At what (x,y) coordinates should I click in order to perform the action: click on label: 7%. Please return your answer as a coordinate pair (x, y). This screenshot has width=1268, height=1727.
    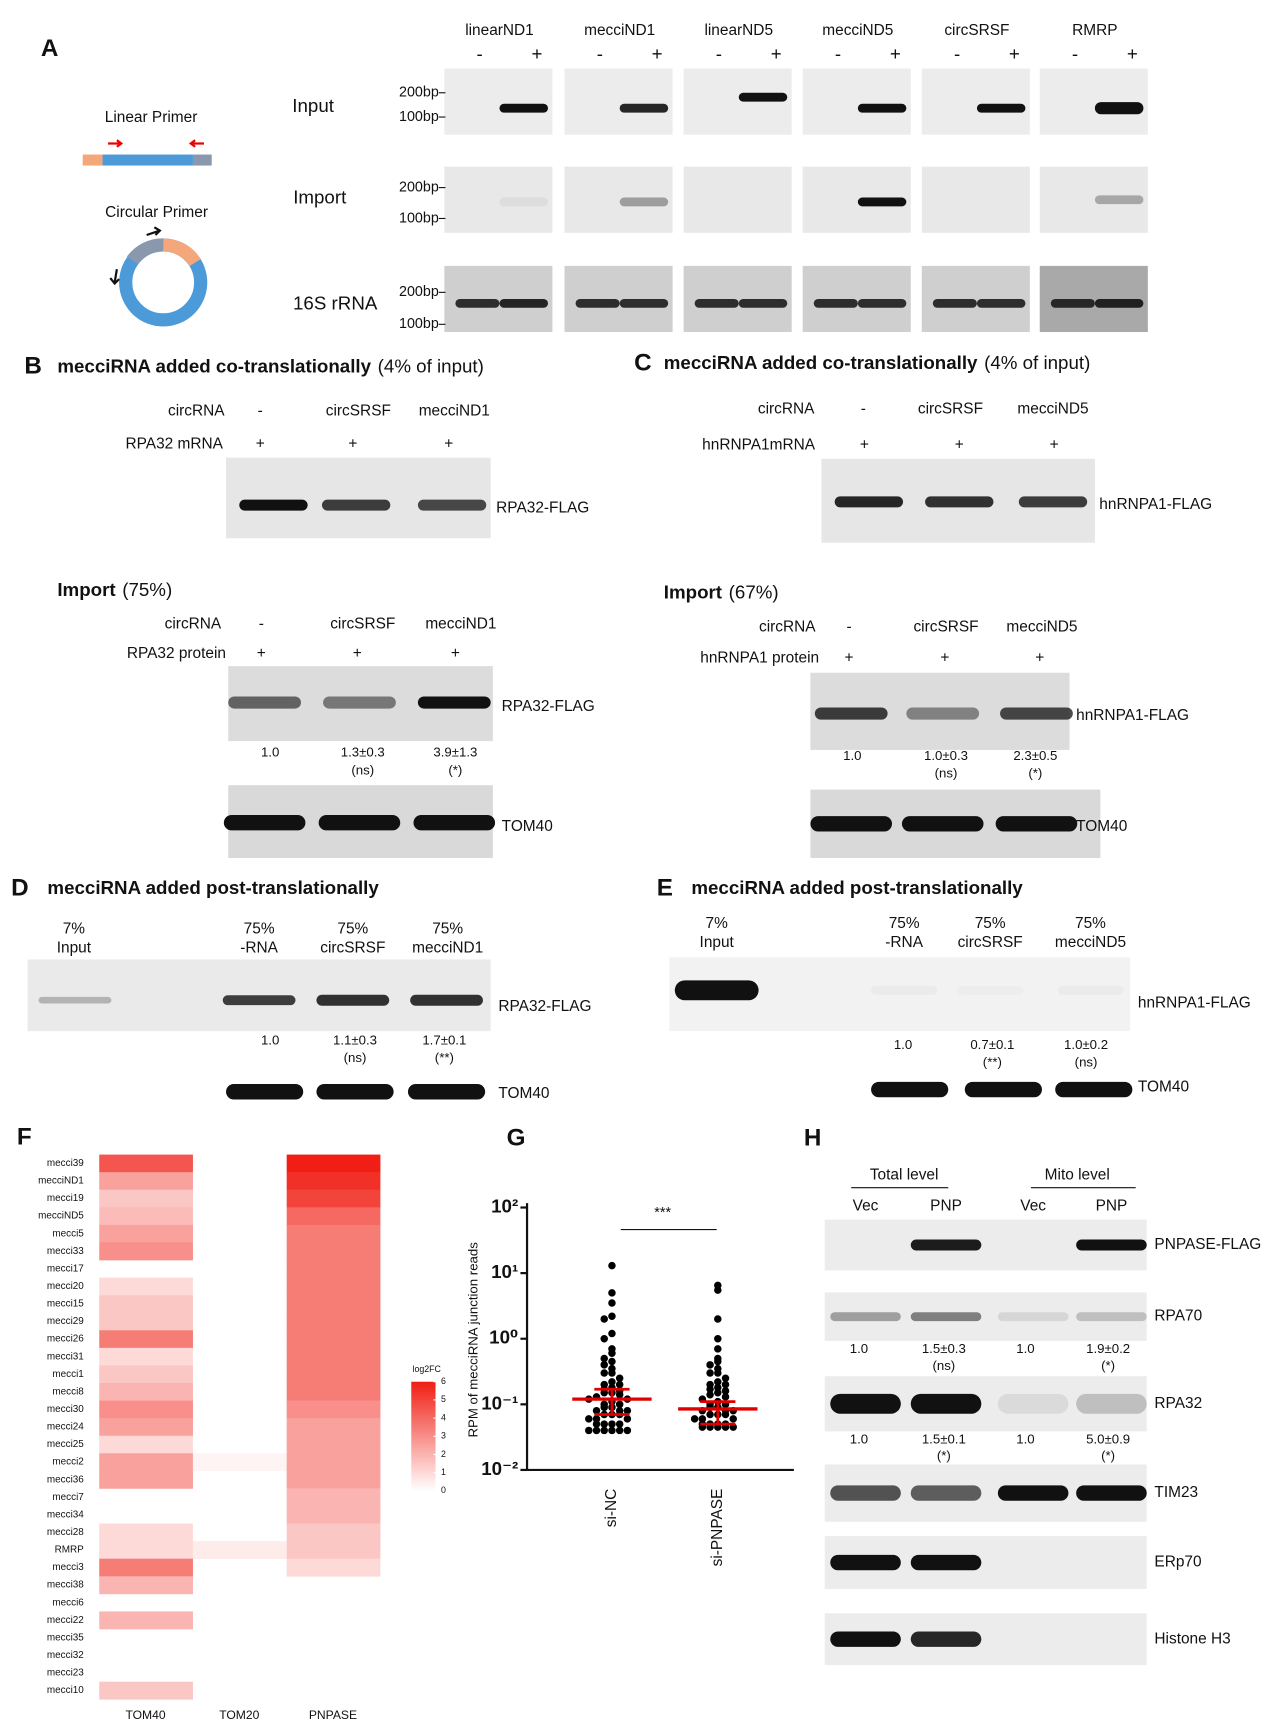
    Looking at the image, I should click on (74, 929).